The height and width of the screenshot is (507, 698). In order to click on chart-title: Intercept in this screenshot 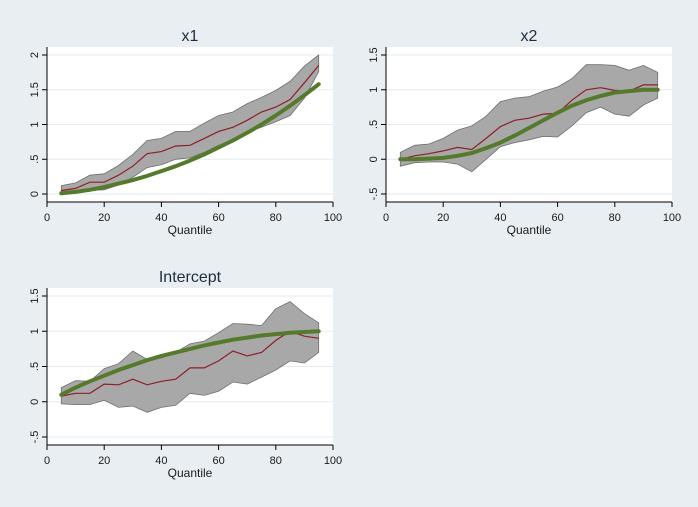, I will do `click(190, 277)`.